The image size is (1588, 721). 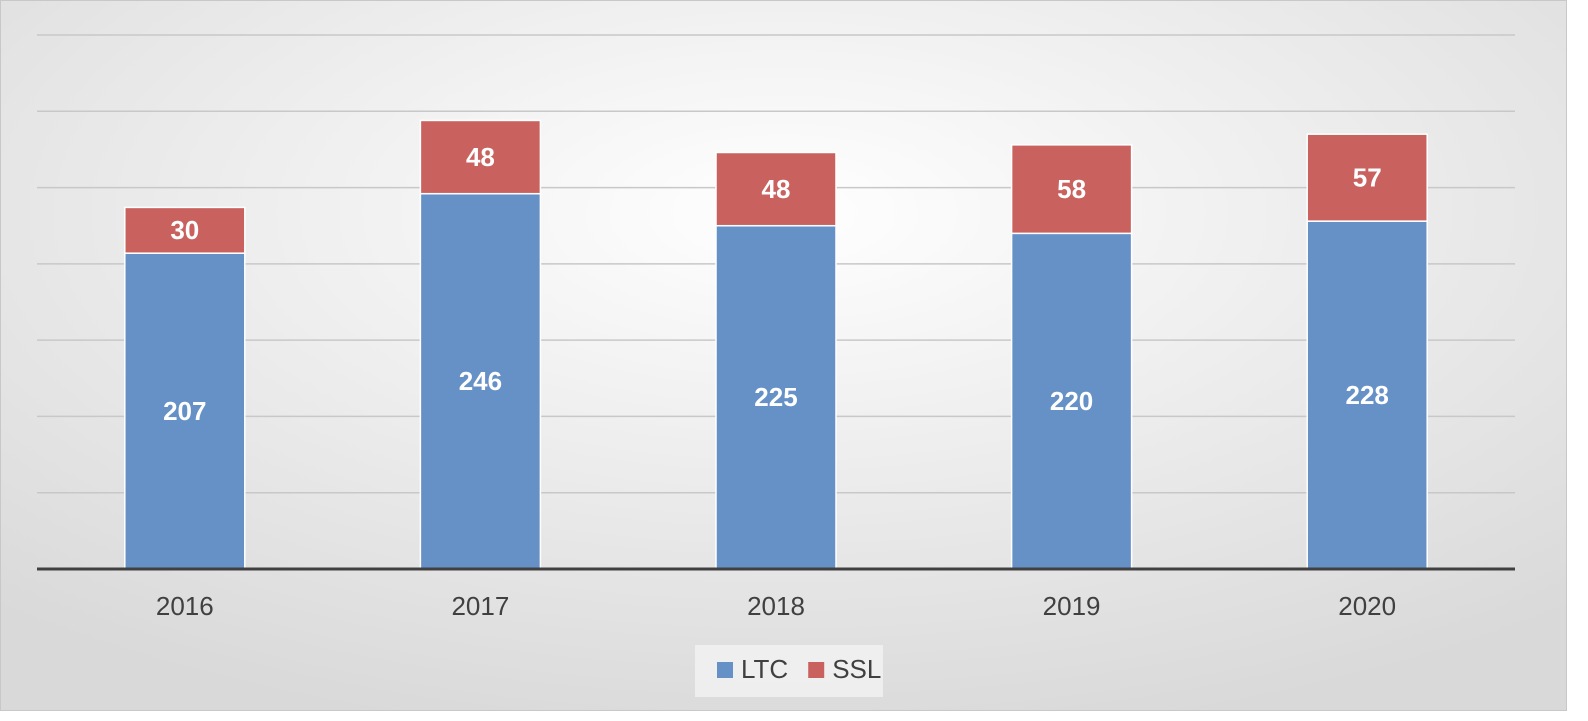 I want to click on data-label: 246, so click(x=480, y=381).